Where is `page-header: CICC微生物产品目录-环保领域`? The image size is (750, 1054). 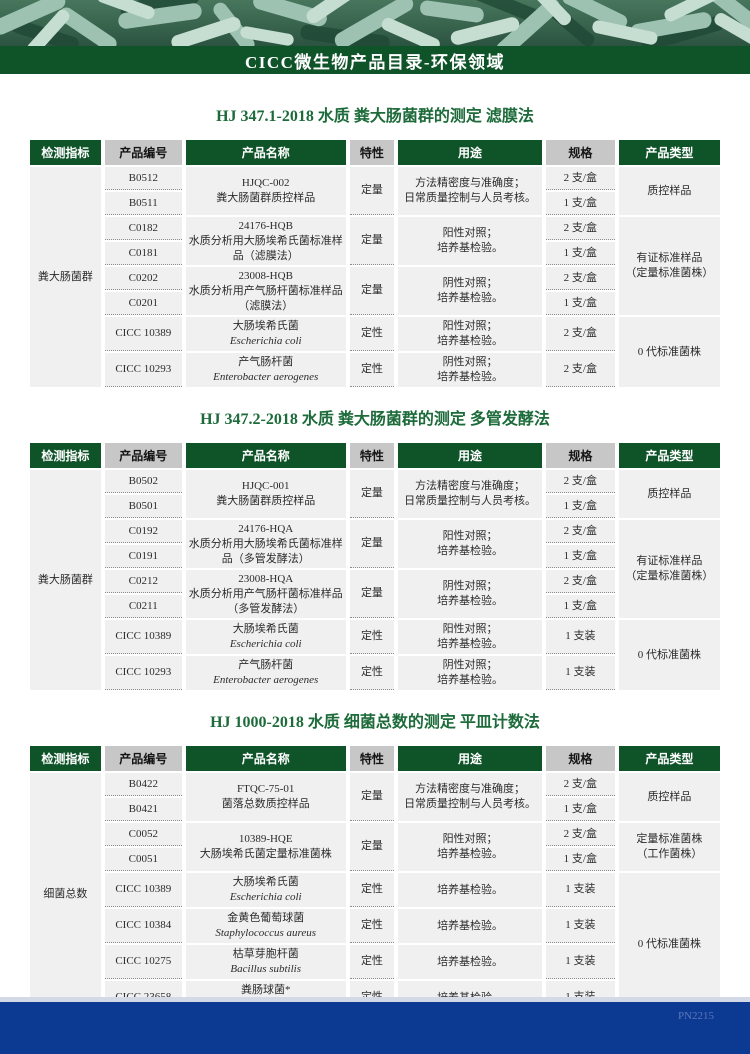
page-header: CICC微生物产品目录-环保领域 is located at coordinates (375, 37).